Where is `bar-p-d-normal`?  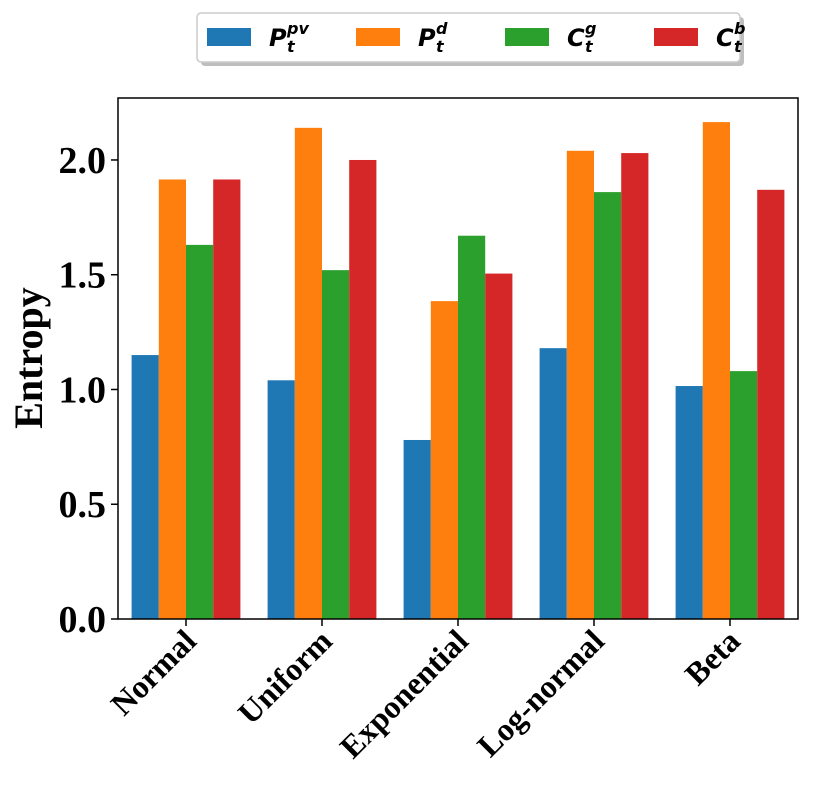
bar-p-d-normal is located at coordinates (172, 399).